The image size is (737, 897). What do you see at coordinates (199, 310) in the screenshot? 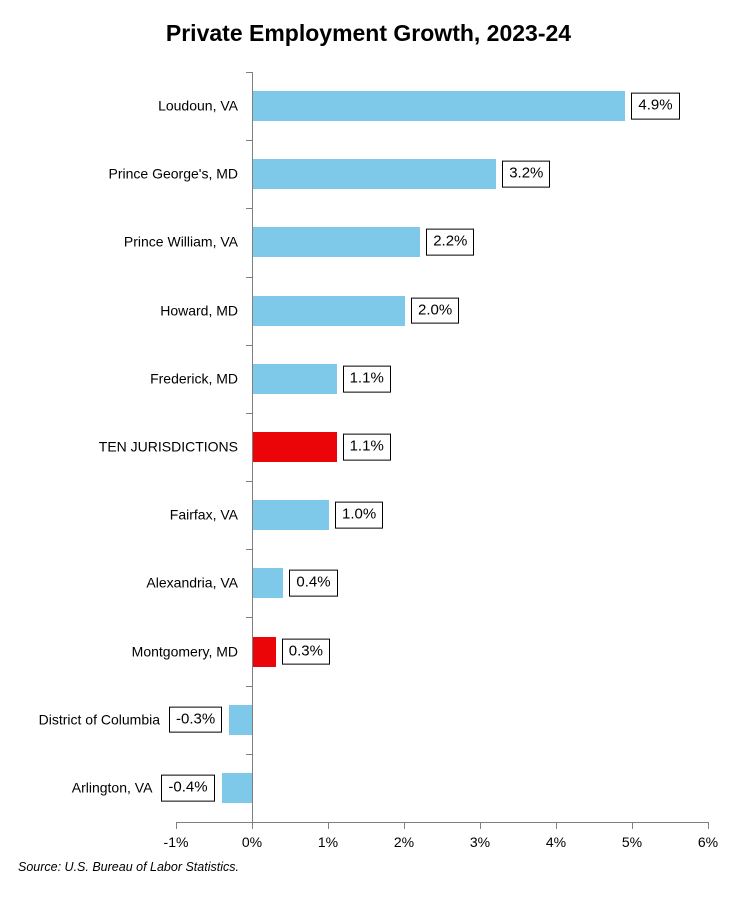
I see `category-label-howard-md: Howard, MD` at bounding box center [199, 310].